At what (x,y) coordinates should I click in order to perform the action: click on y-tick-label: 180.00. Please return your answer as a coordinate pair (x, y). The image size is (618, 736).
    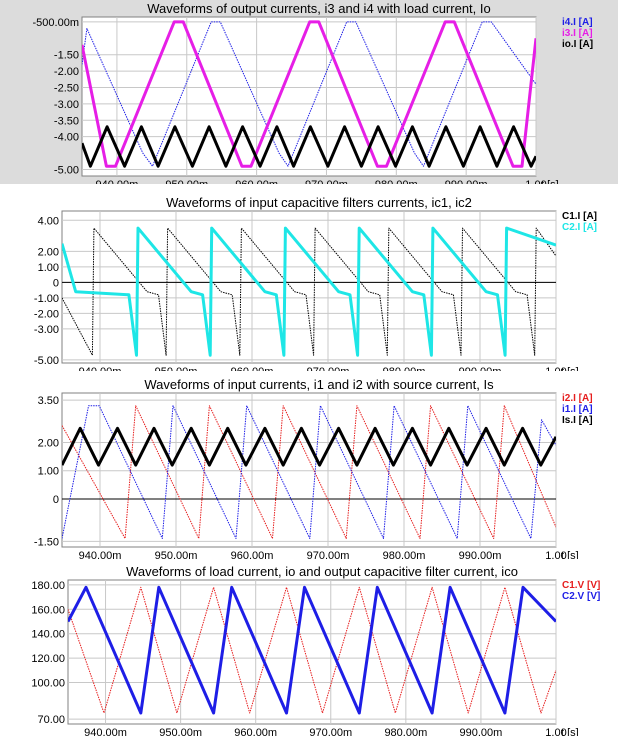
    Looking at the image, I should click on (48, 586).